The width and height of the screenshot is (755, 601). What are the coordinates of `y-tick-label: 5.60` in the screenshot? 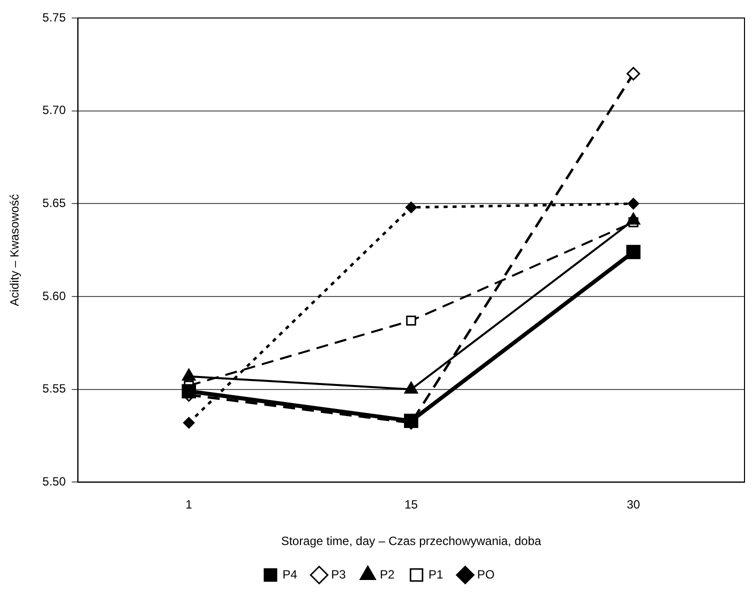 It's located at (54, 295).